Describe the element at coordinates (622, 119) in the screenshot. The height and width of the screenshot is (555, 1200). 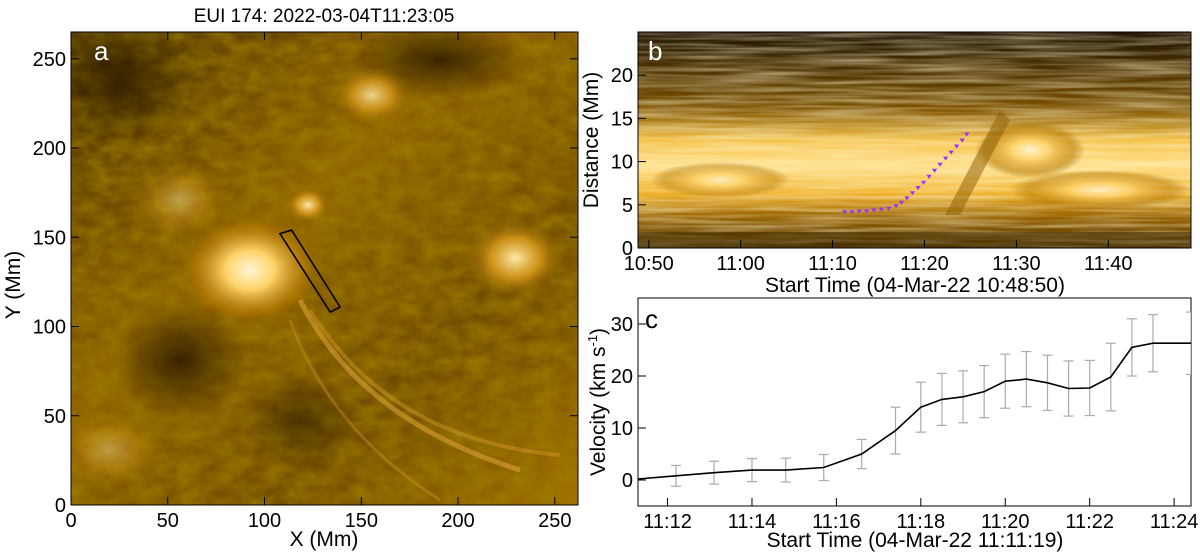
I see `y-tick-label: 15` at that location.